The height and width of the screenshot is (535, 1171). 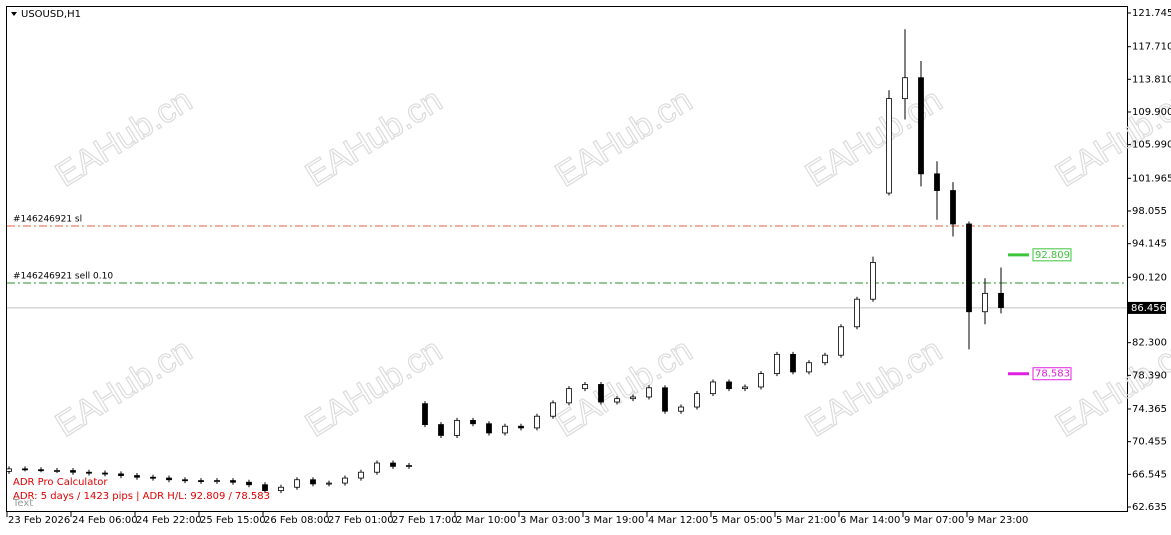 I want to click on y-tick-label: 105.990, so click(x=1151, y=145).